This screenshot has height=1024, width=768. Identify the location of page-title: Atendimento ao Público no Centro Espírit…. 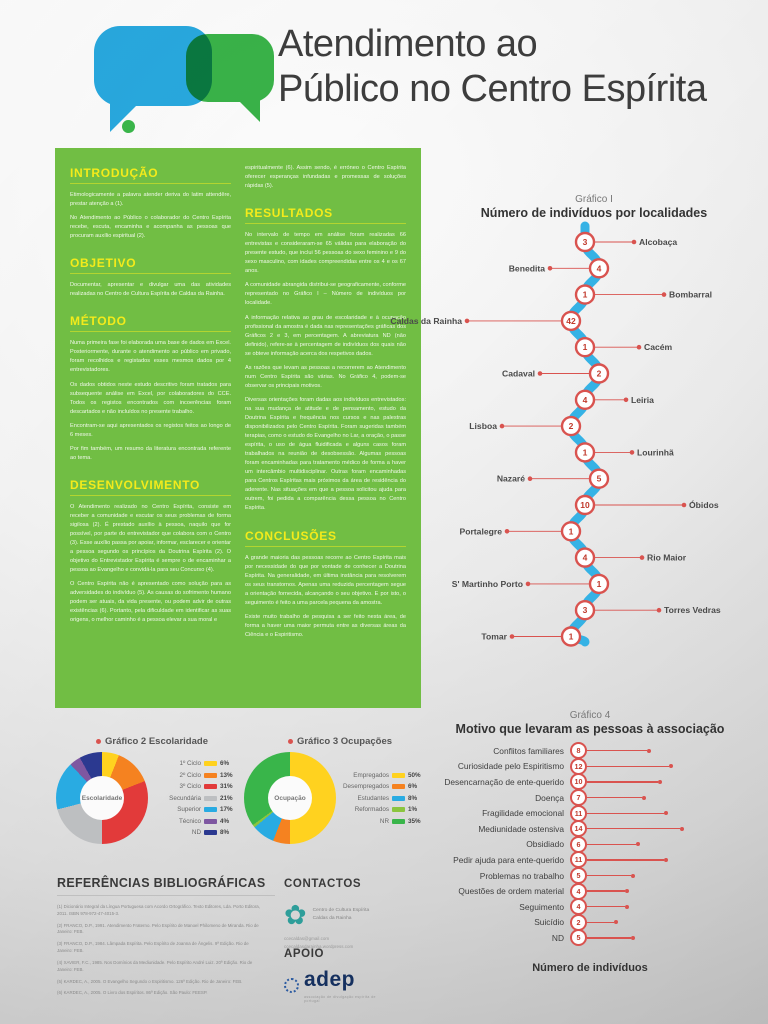
(492, 67).